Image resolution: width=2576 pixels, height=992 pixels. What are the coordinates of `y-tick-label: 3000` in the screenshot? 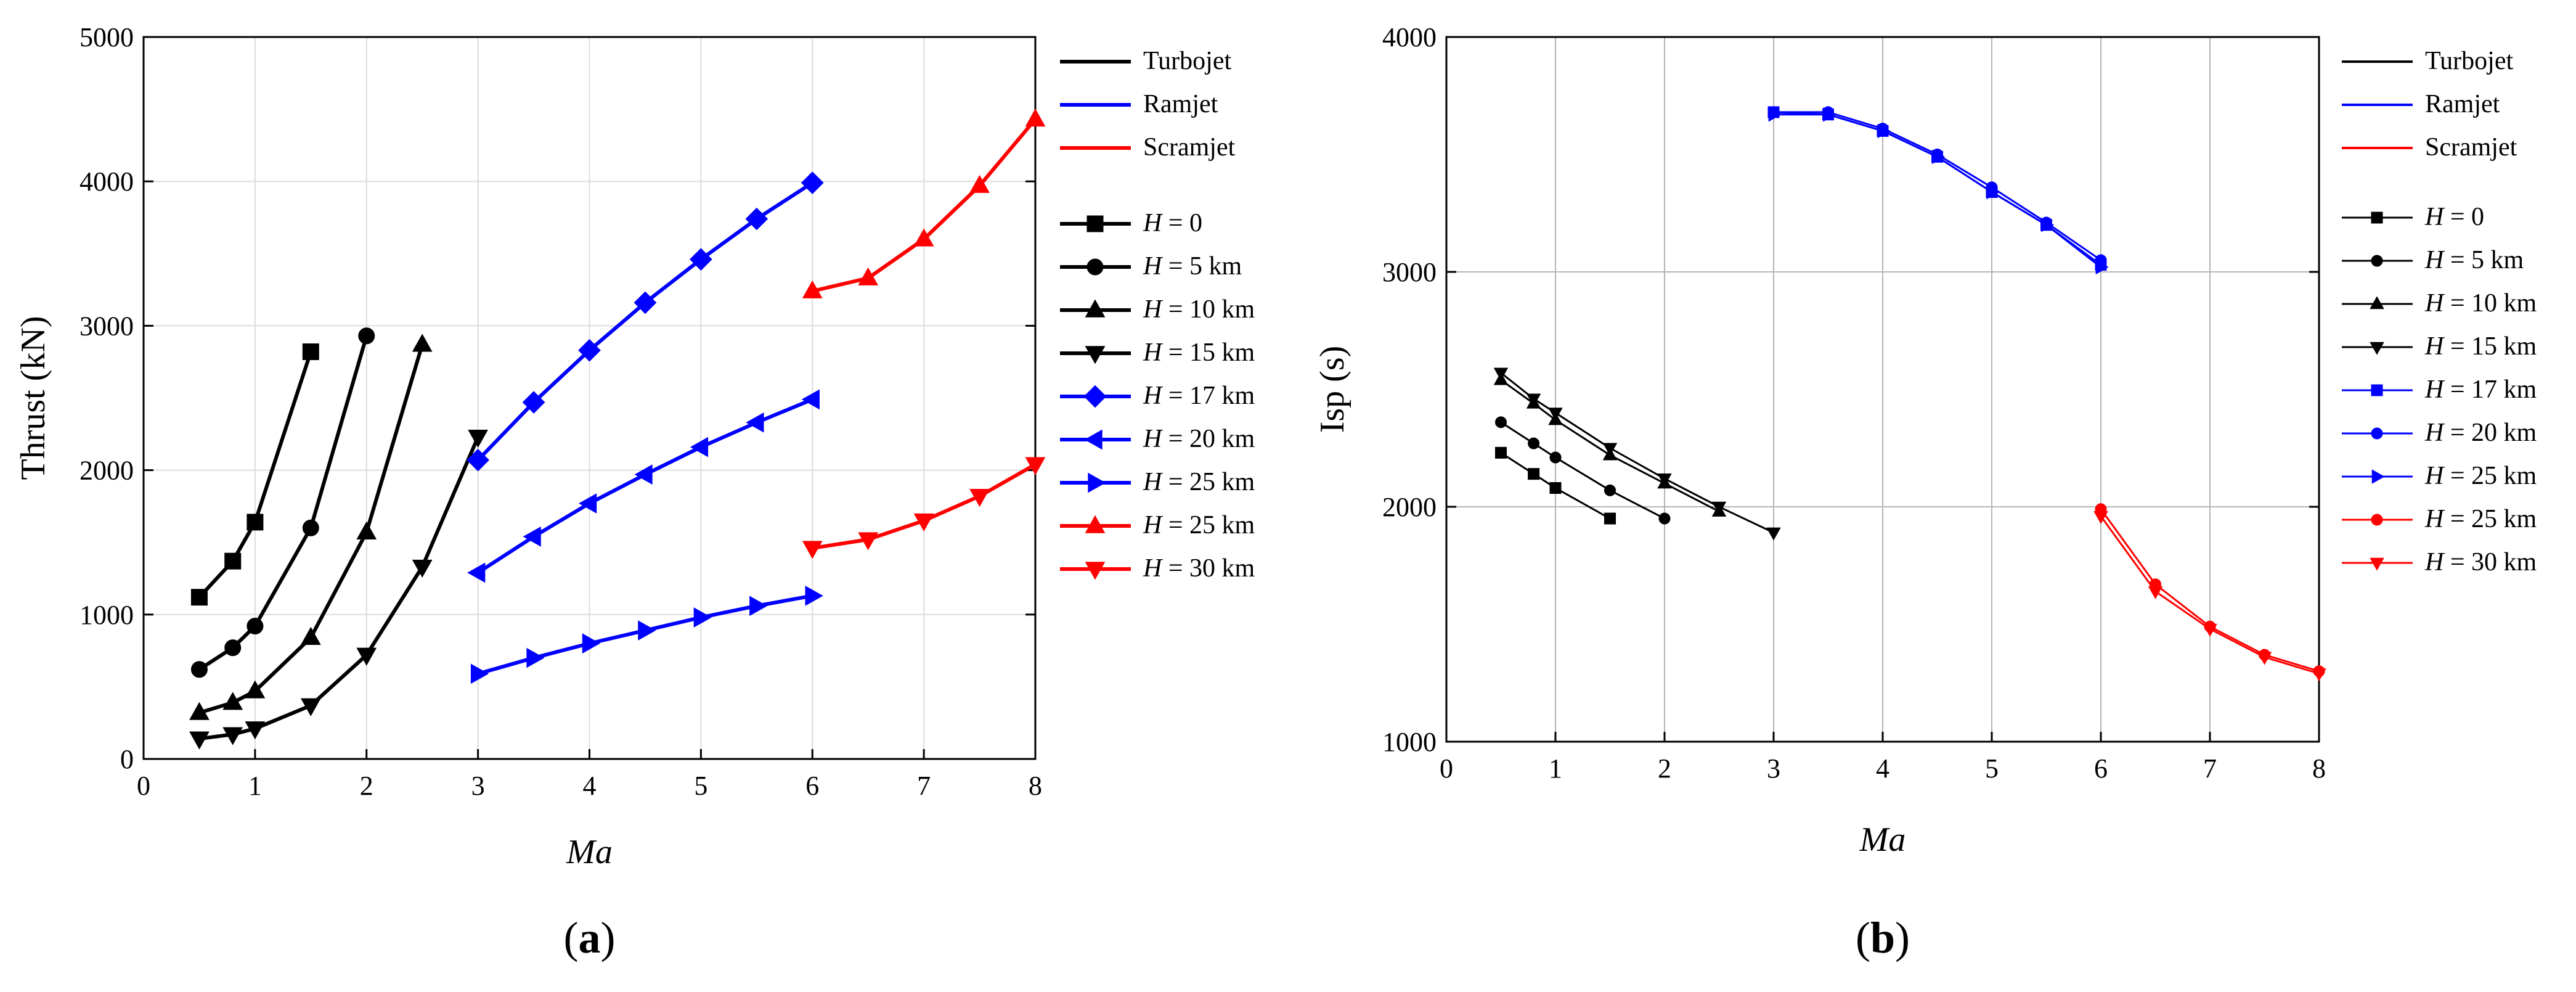 It's located at (106, 326).